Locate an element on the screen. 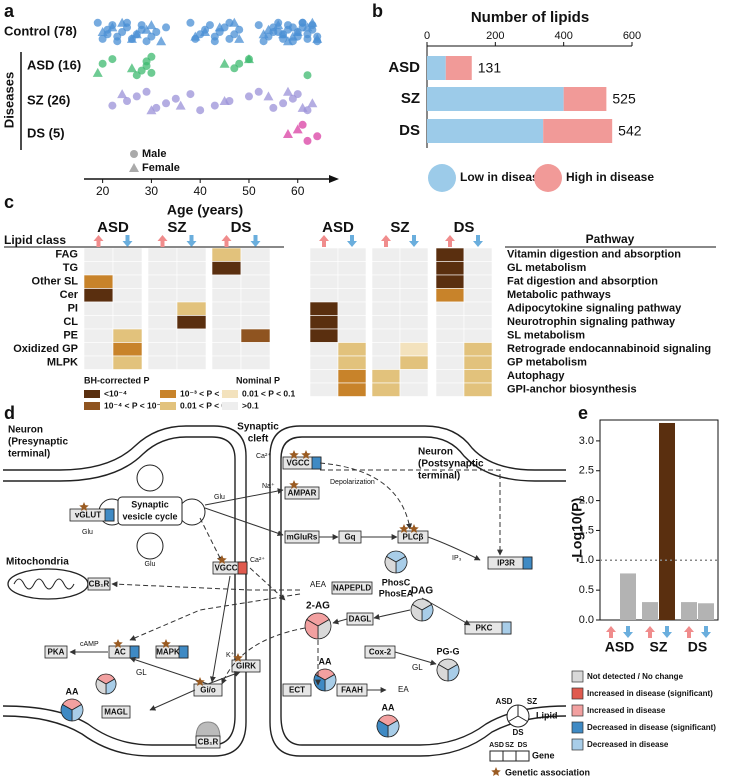 The width and height of the screenshot is (740, 780). x-tick-label: 0 is located at coordinates (427, 36).